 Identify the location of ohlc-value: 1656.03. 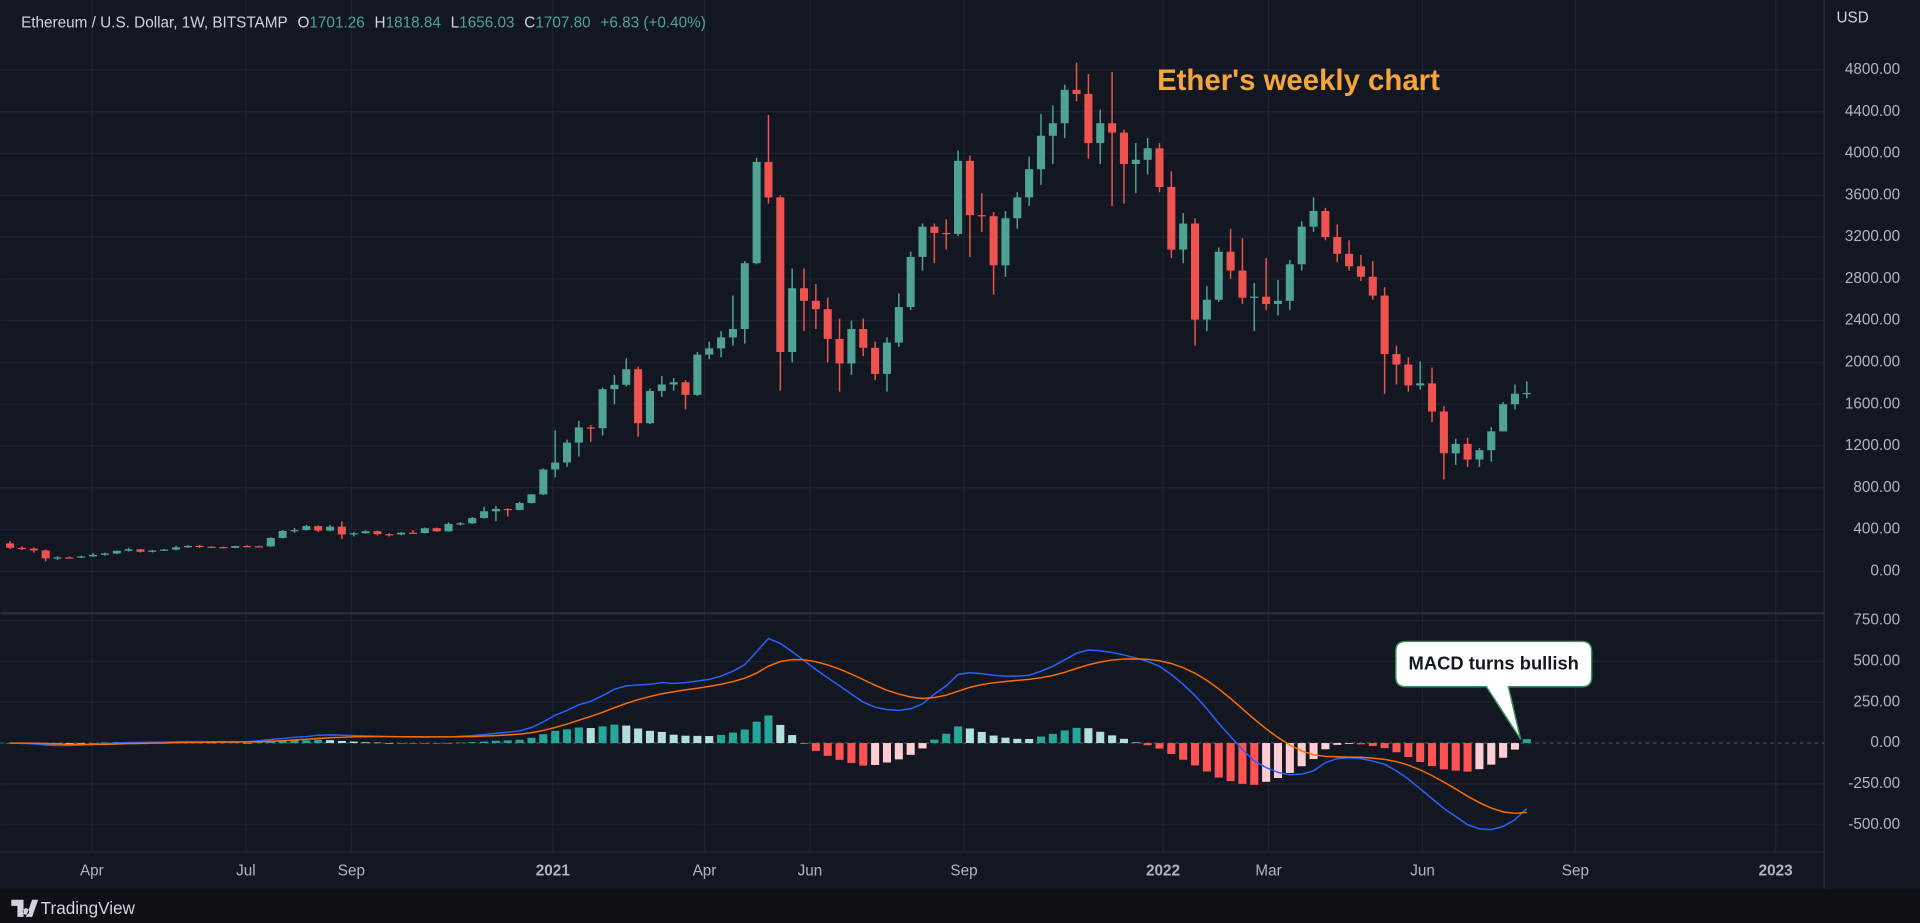
(486, 22).